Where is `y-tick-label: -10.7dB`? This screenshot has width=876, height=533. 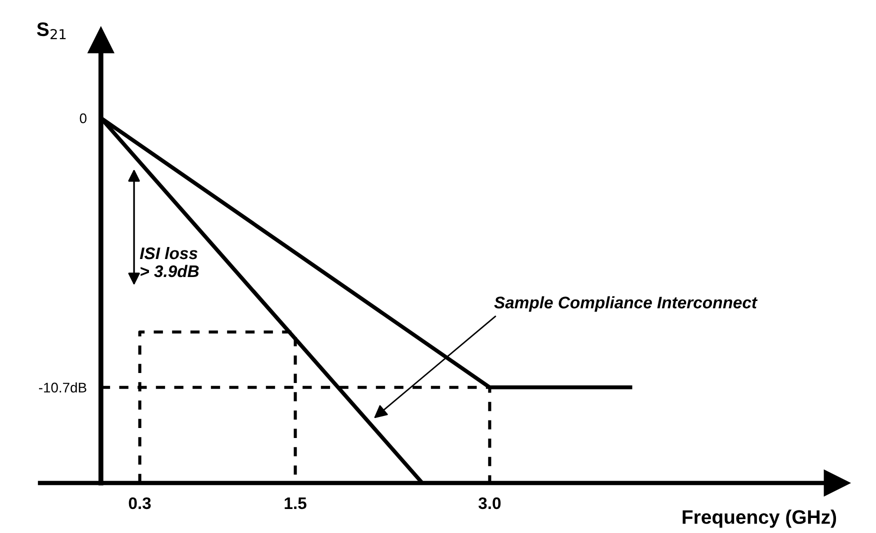 y-tick-label: -10.7dB is located at coordinates (62, 387).